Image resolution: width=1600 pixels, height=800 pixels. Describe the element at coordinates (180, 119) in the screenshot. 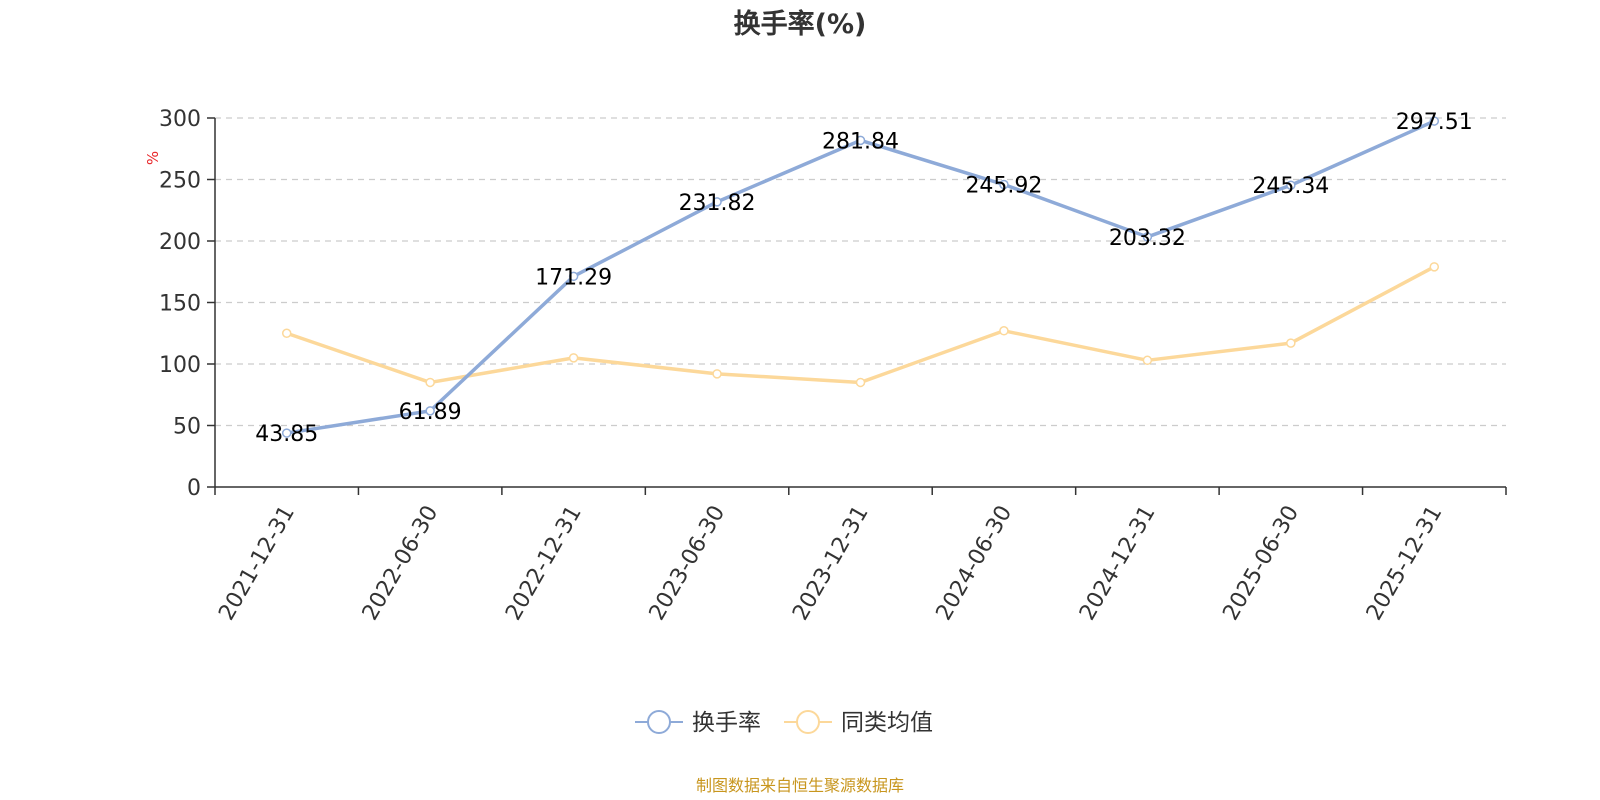

I see `y-tick-label: 300` at that location.